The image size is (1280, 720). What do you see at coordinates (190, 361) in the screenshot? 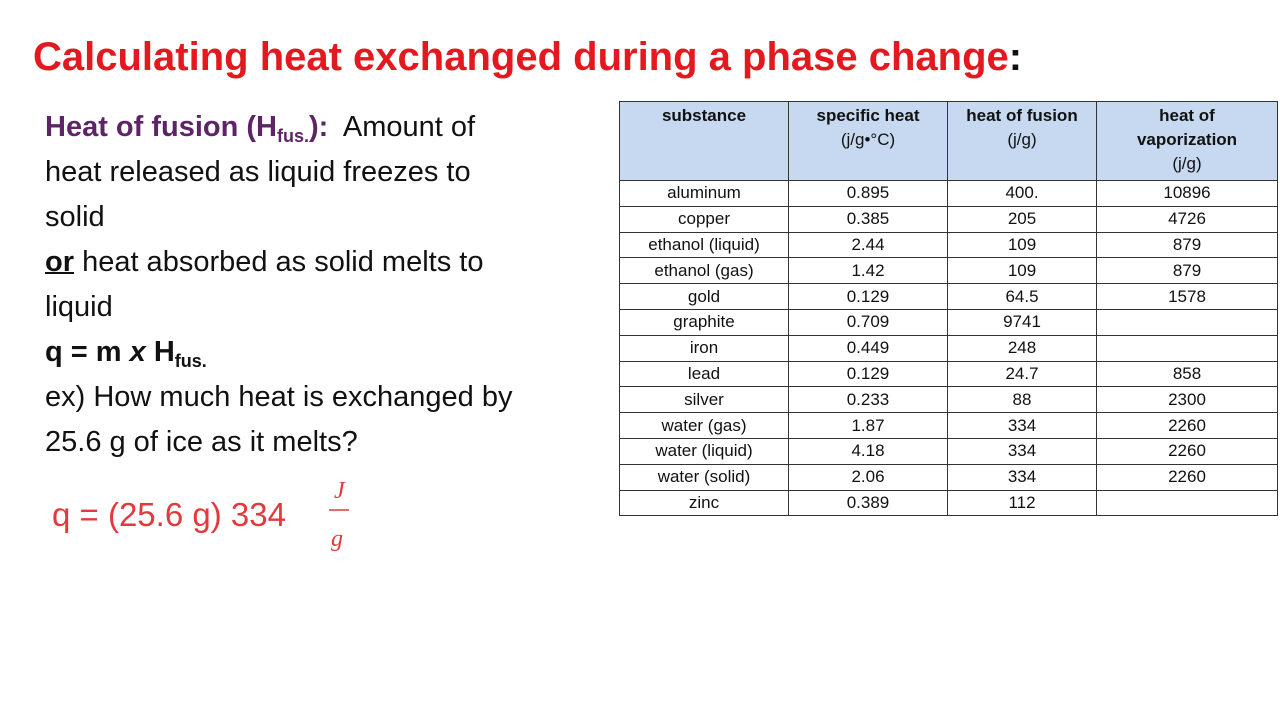
I see `formula-subscript: fus.` at bounding box center [190, 361].